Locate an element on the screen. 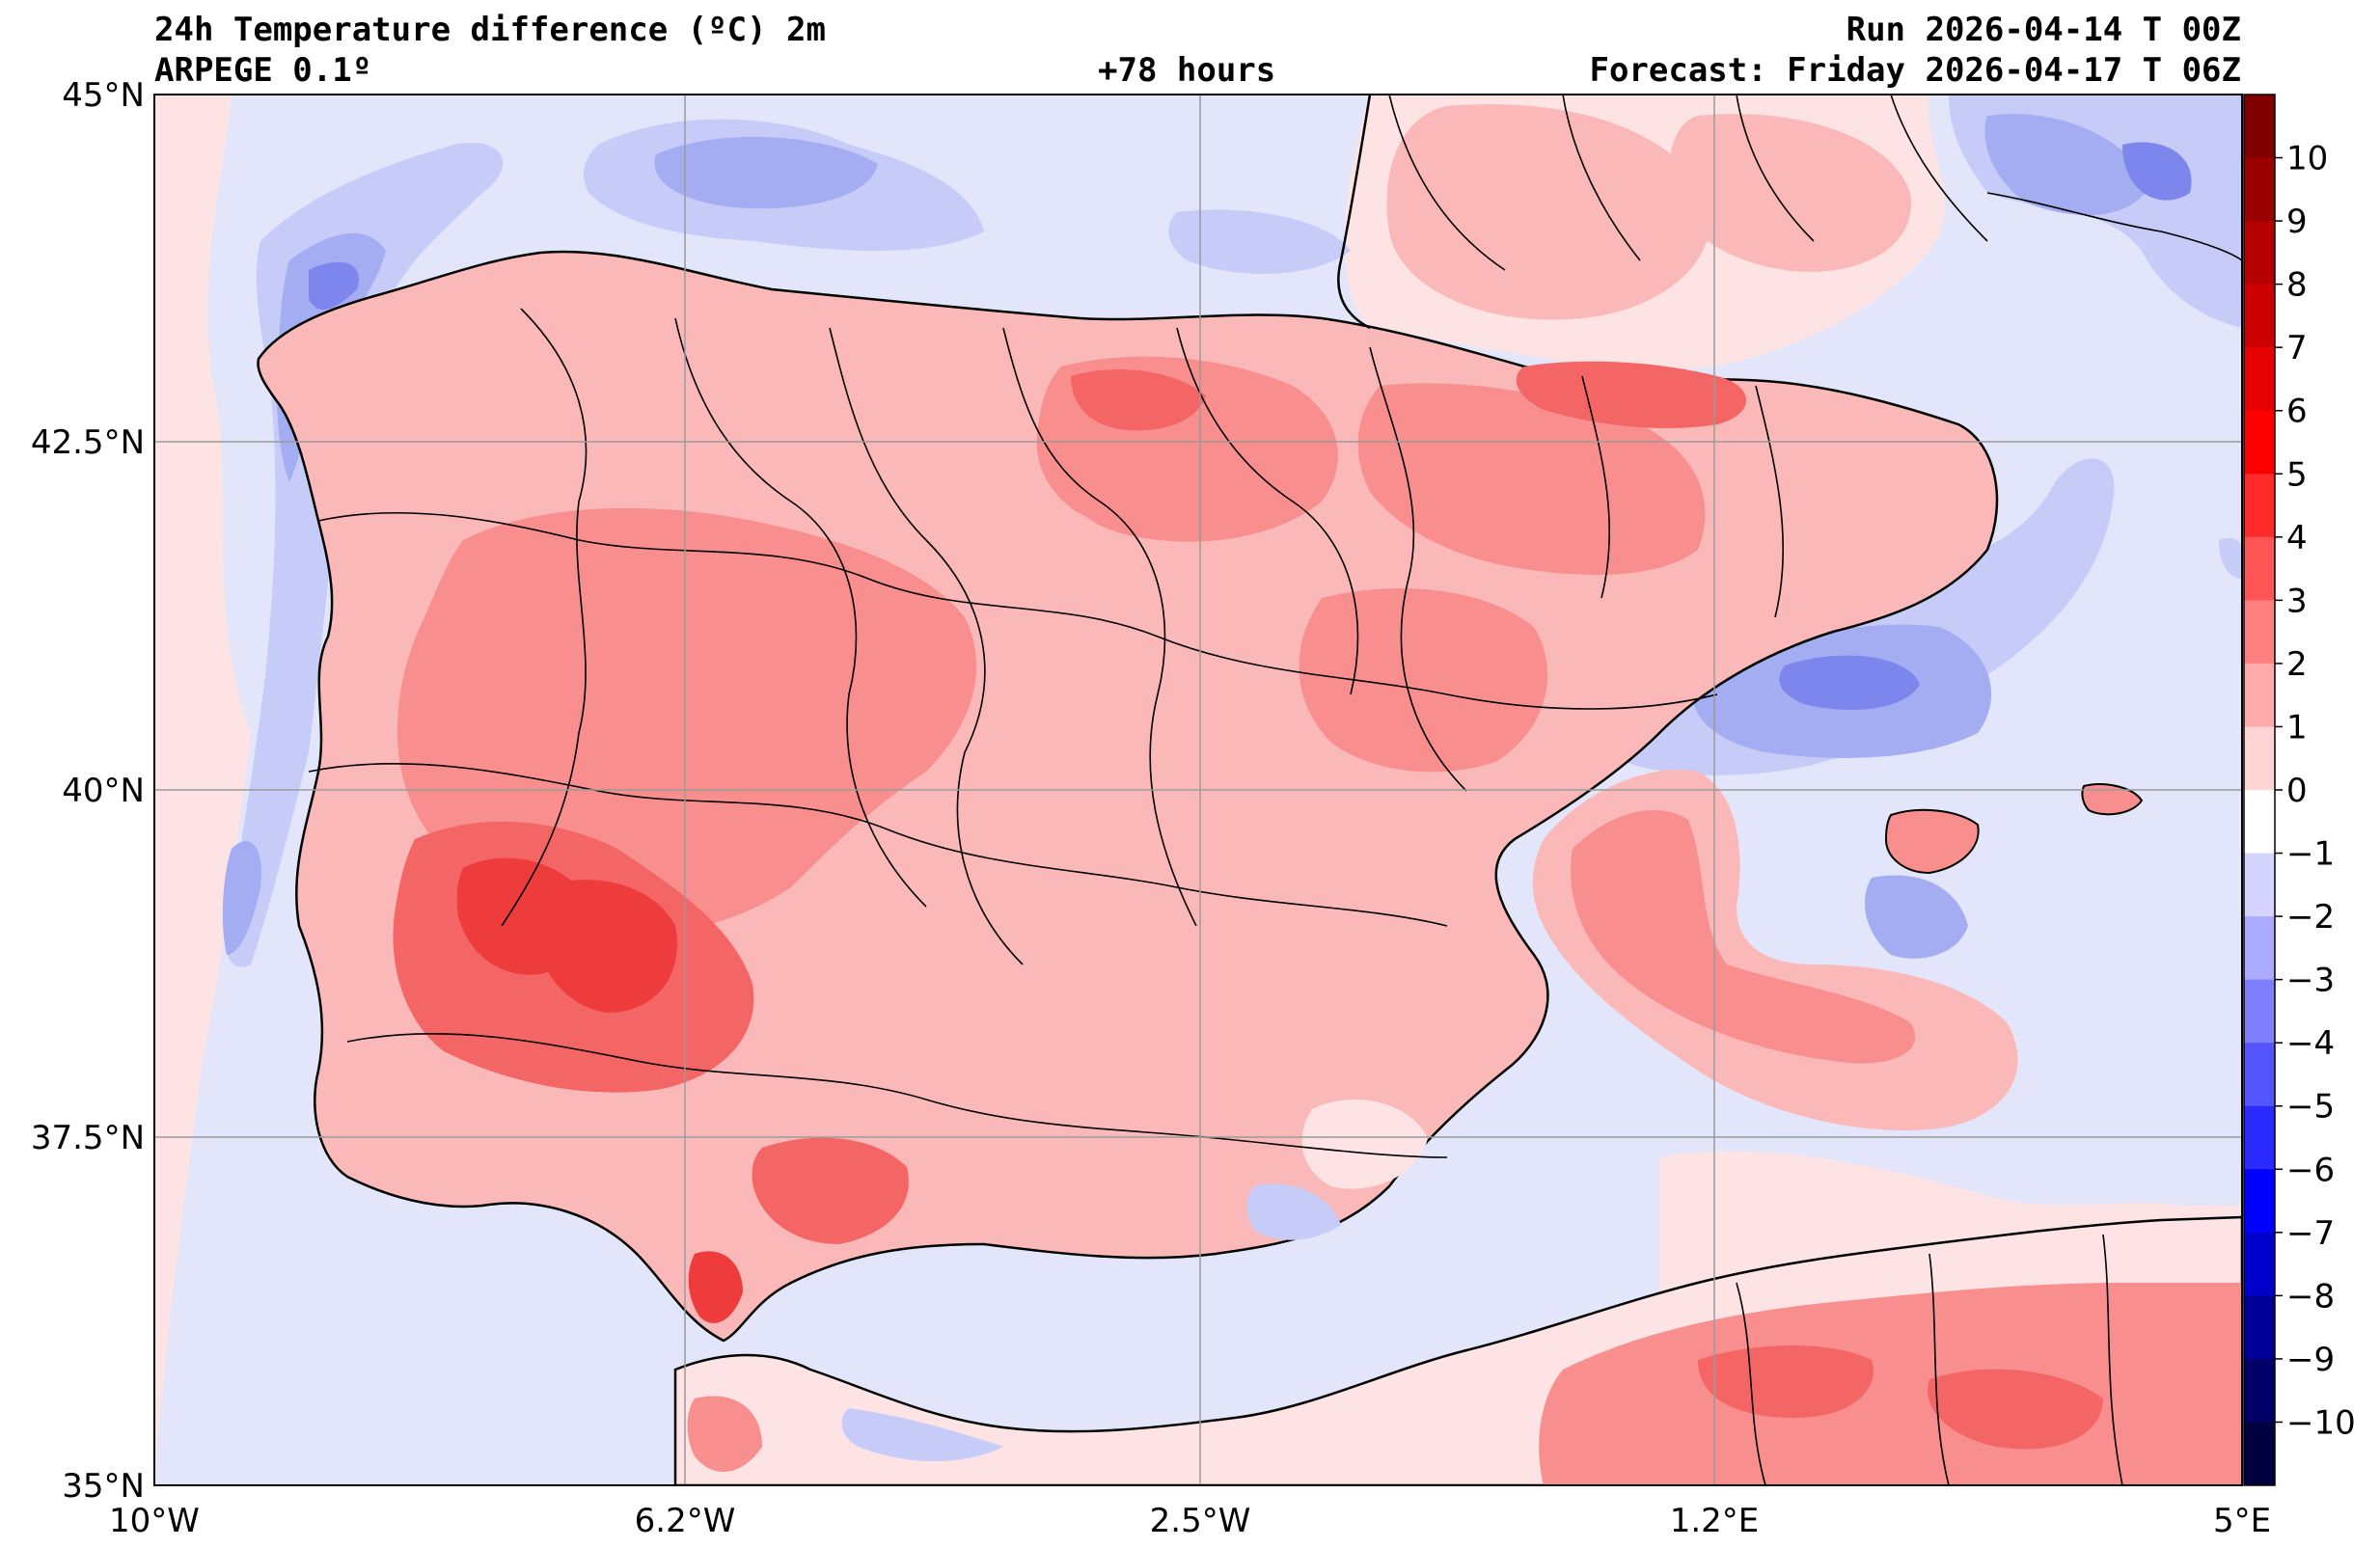 The image size is (2380, 1548). colorbar-label: −5 is located at coordinates (2310, 1107).